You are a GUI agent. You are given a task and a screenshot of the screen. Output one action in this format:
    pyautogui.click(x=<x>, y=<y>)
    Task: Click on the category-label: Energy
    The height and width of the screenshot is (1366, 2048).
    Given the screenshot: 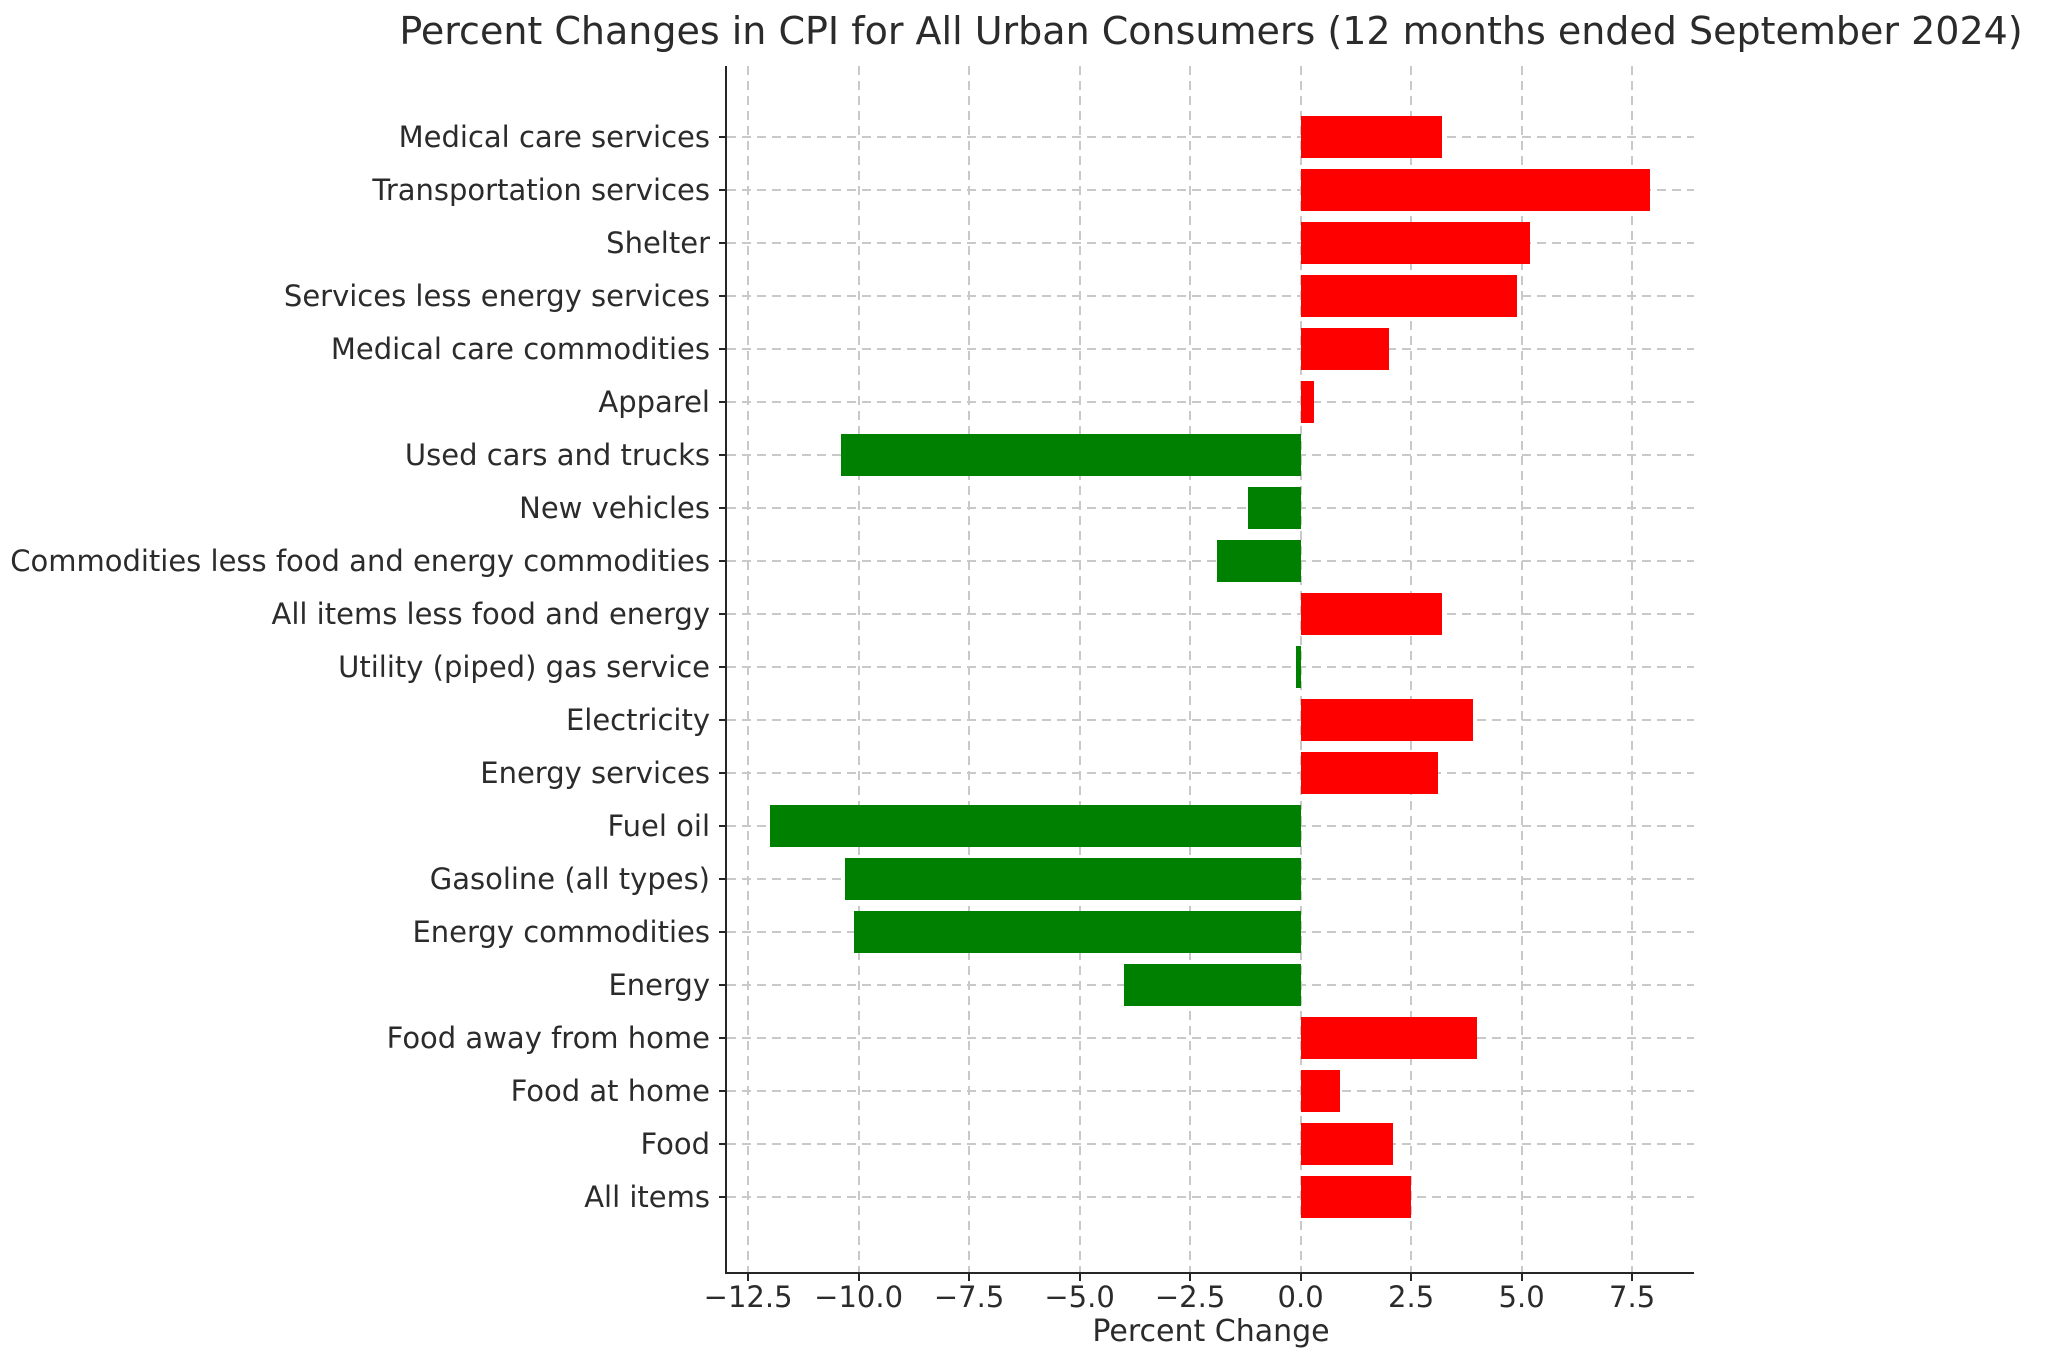 What is the action you would take?
    pyautogui.click(x=659, y=985)
    